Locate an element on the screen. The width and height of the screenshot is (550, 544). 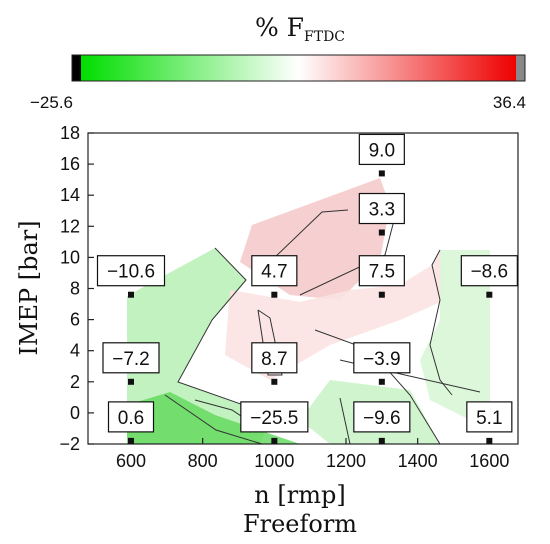
data-label: 5.1 is located at coordinates (489, 418).